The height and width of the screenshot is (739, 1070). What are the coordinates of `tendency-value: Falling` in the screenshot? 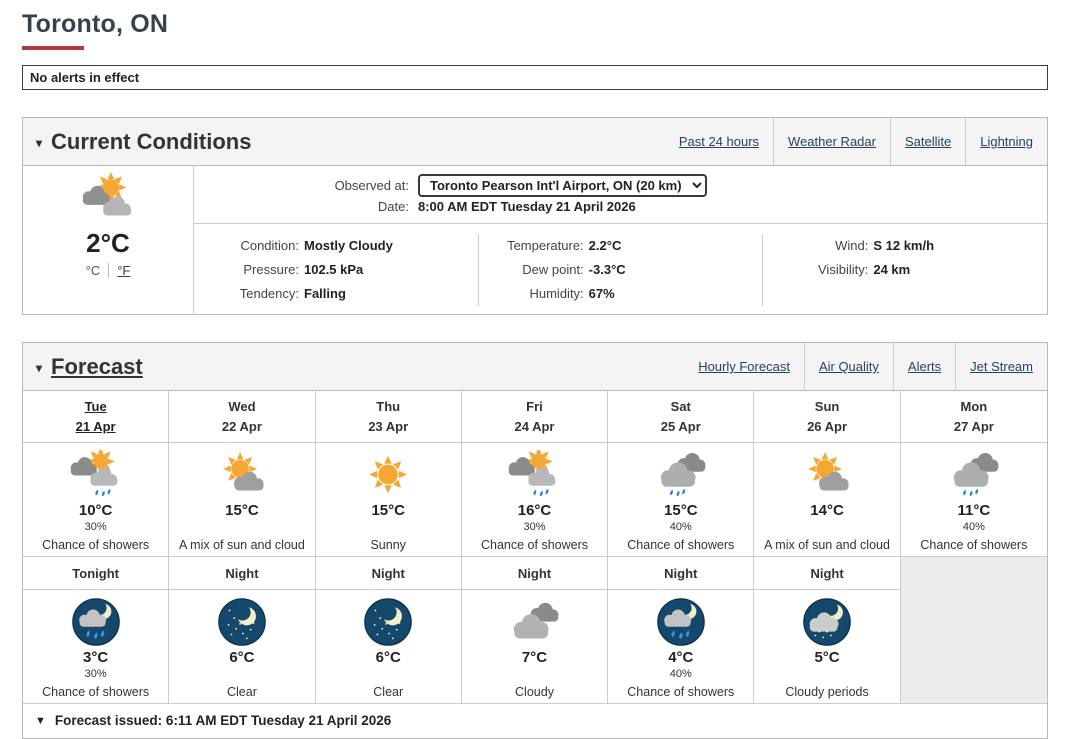 It's located at (325, 293).